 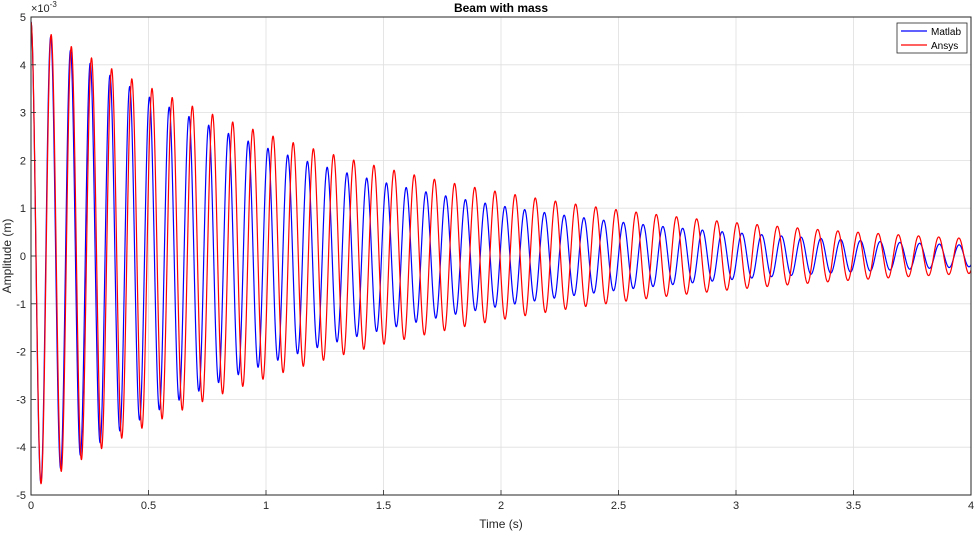 What do you see at coordinates (21, 496) in the screenshot?
I see `y-tick-label: -5` at bounding box center [21, 496].